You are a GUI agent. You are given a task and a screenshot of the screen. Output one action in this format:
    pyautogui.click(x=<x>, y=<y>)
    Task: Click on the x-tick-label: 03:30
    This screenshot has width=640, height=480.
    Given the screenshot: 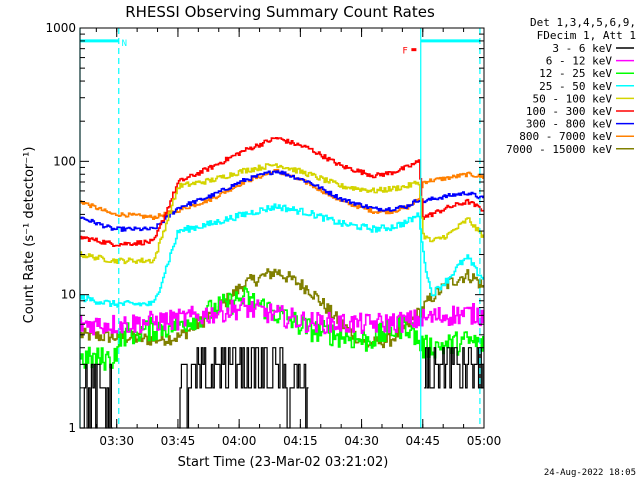 What is the action you would take?
    pyautogui.click(x=116, y=441)
    